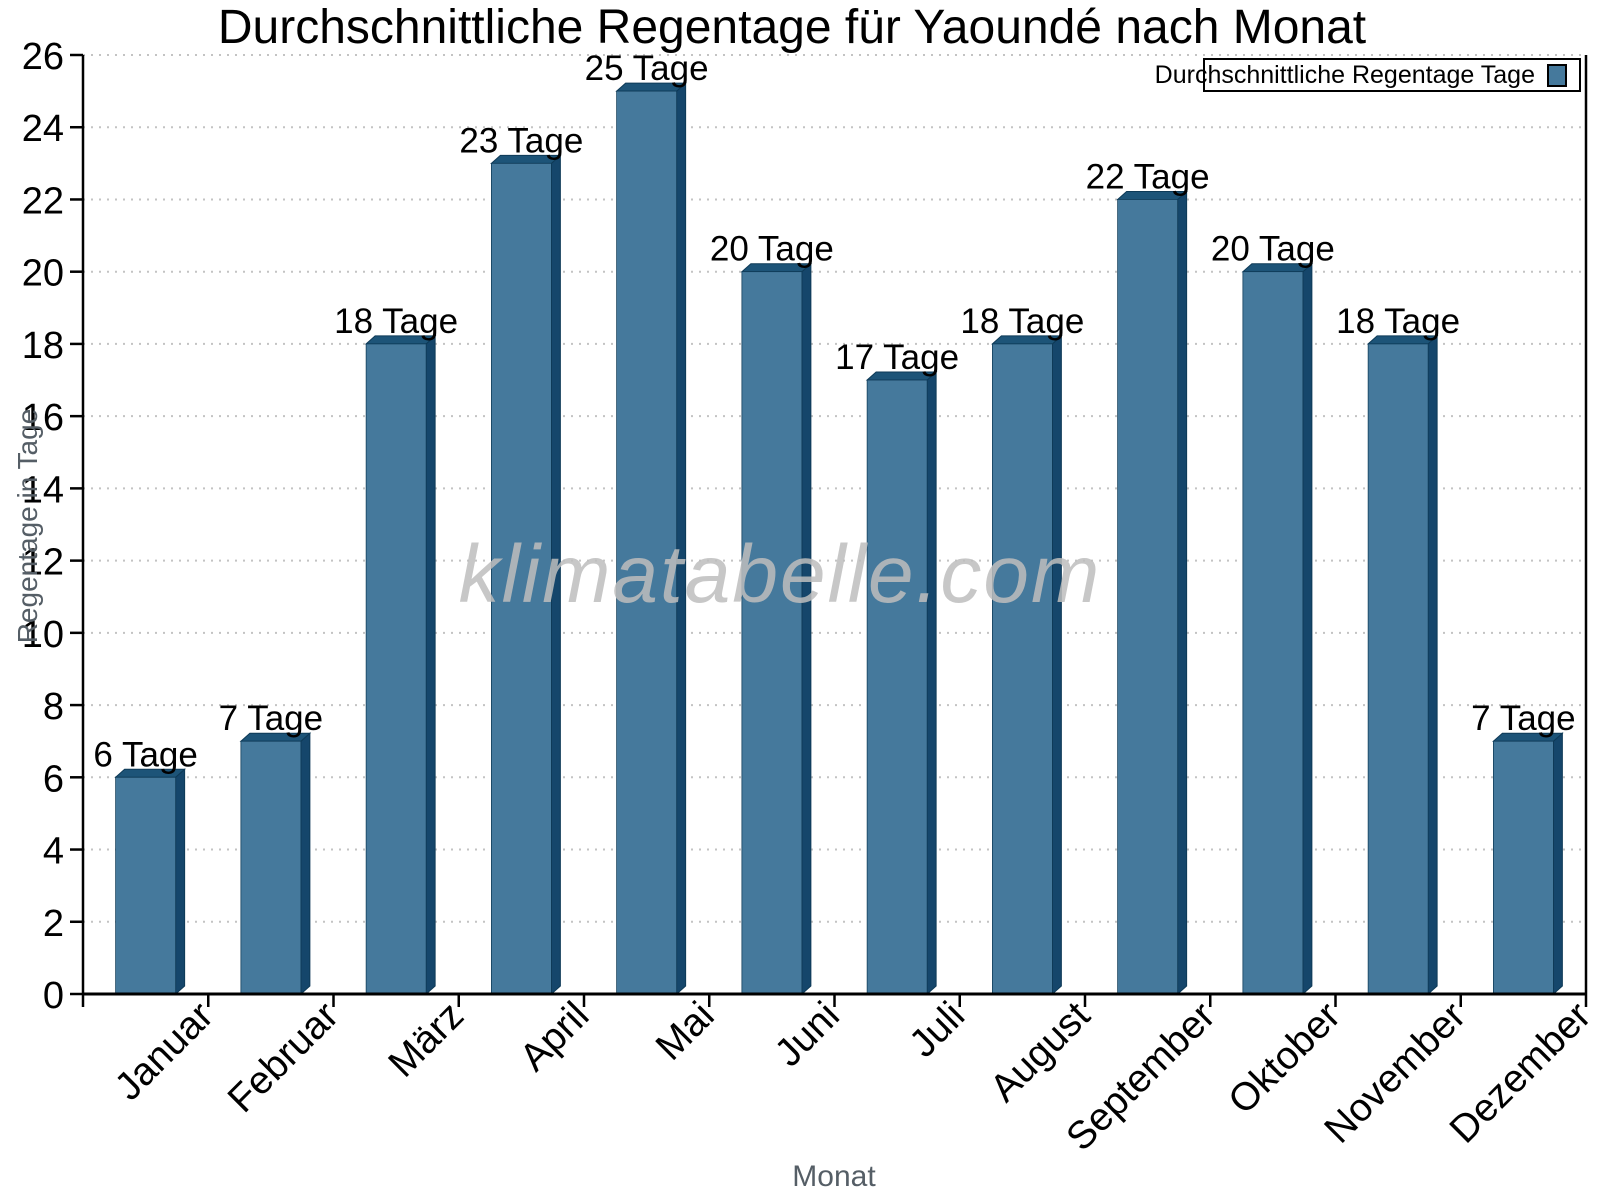 The width and height of the screenshot is (1600, 1200). Describe the element at coordinates (43, 635) in the screenshot. I see `y-tick-label: 10` at that location.